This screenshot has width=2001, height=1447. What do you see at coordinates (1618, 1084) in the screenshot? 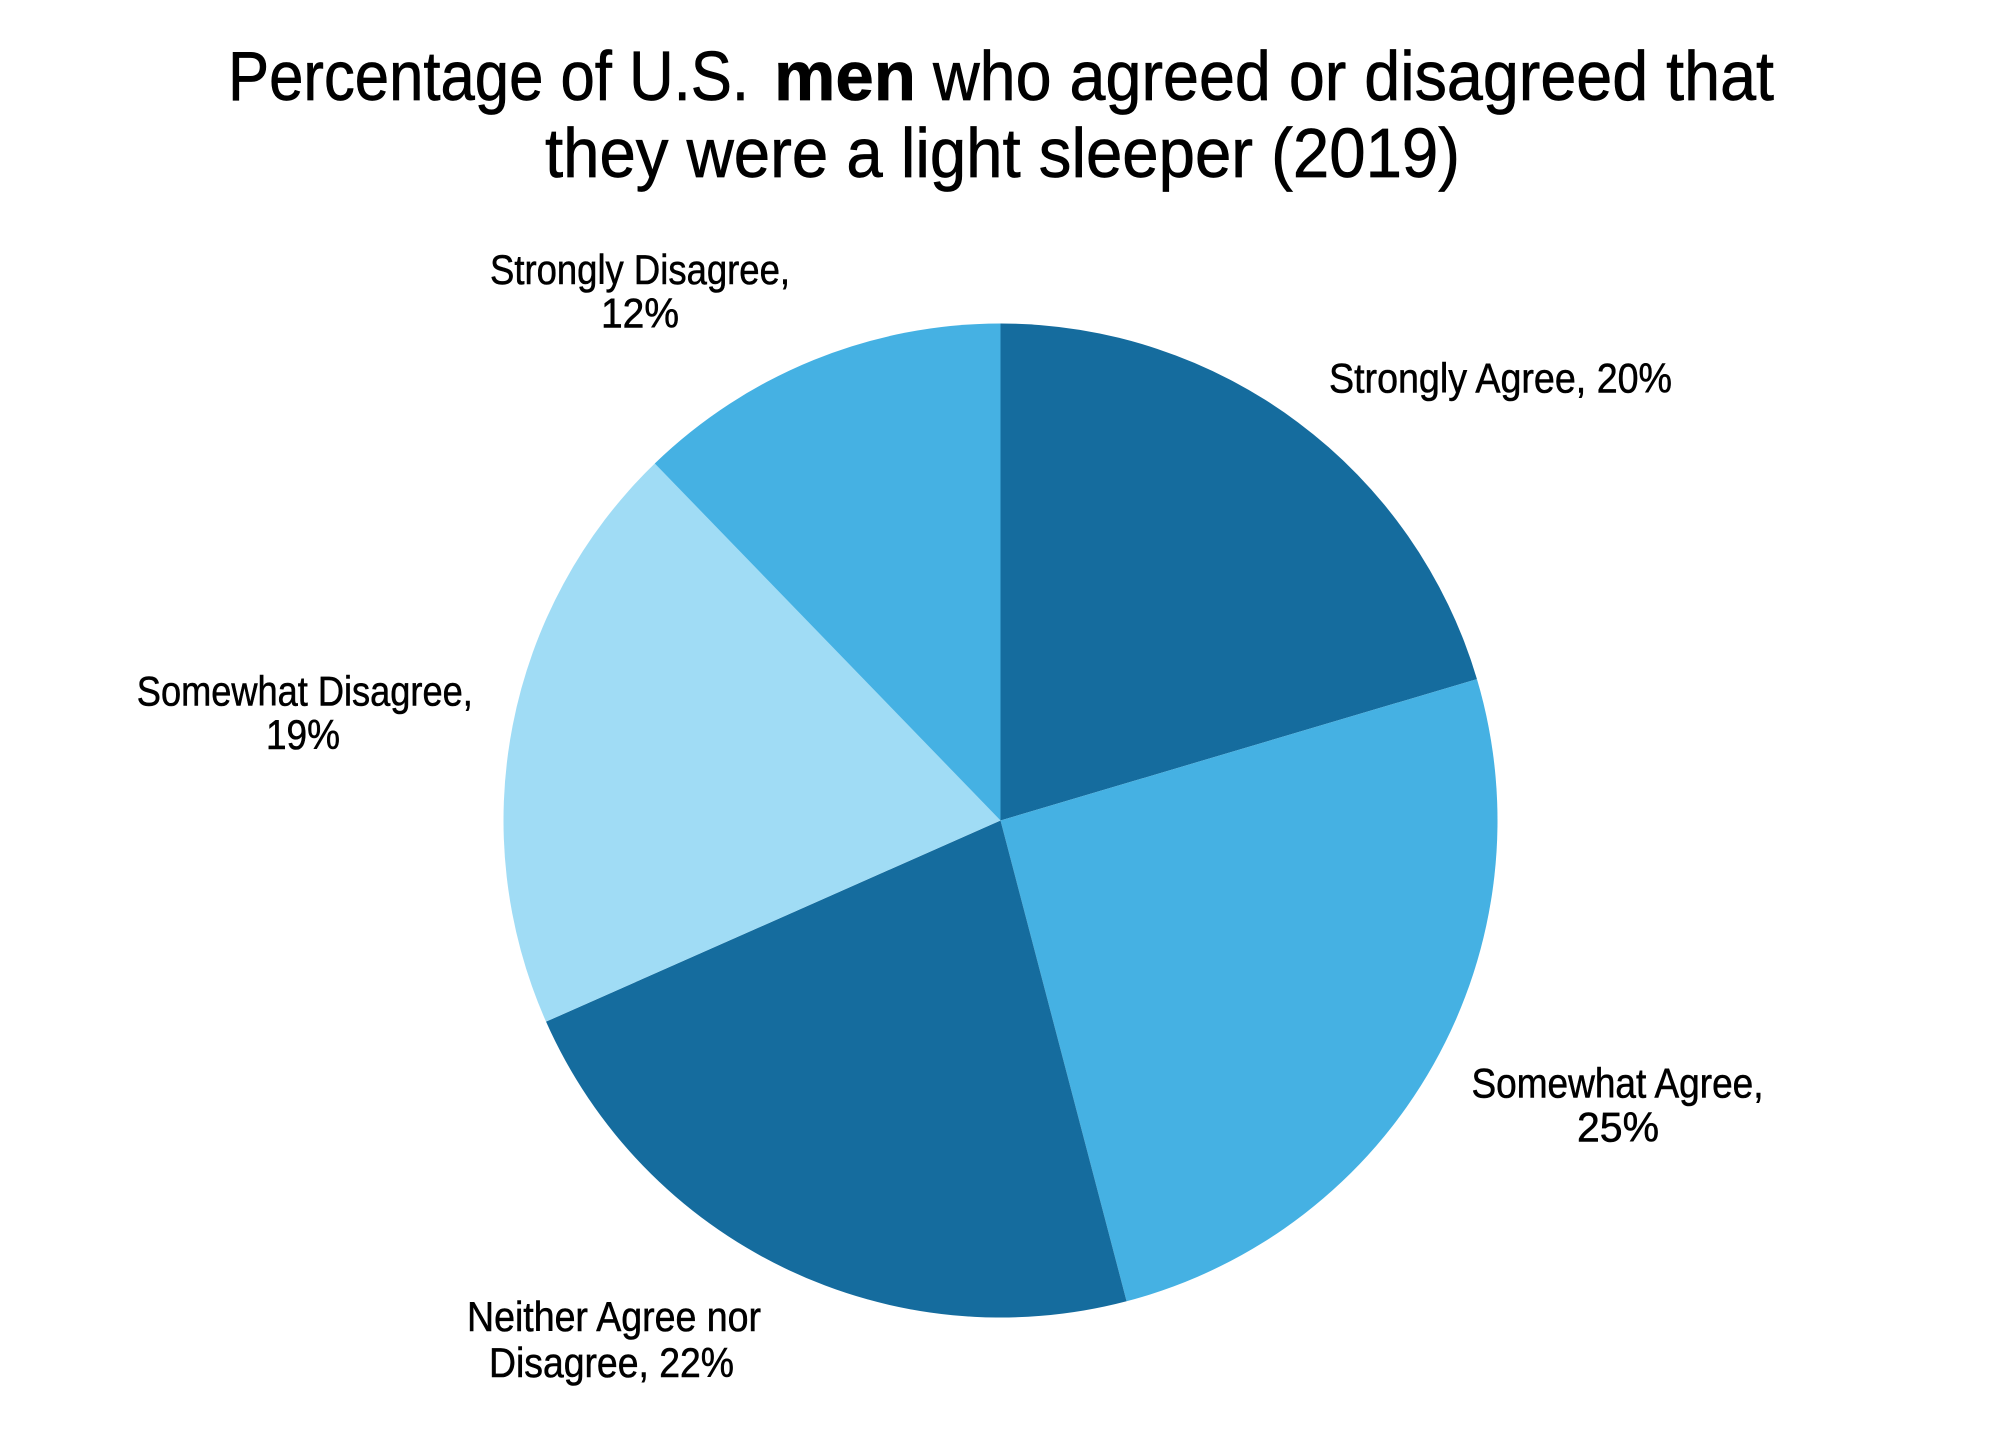
I see `svg-text: Somewhat Agree,` at bounding box center [1618, 1084].